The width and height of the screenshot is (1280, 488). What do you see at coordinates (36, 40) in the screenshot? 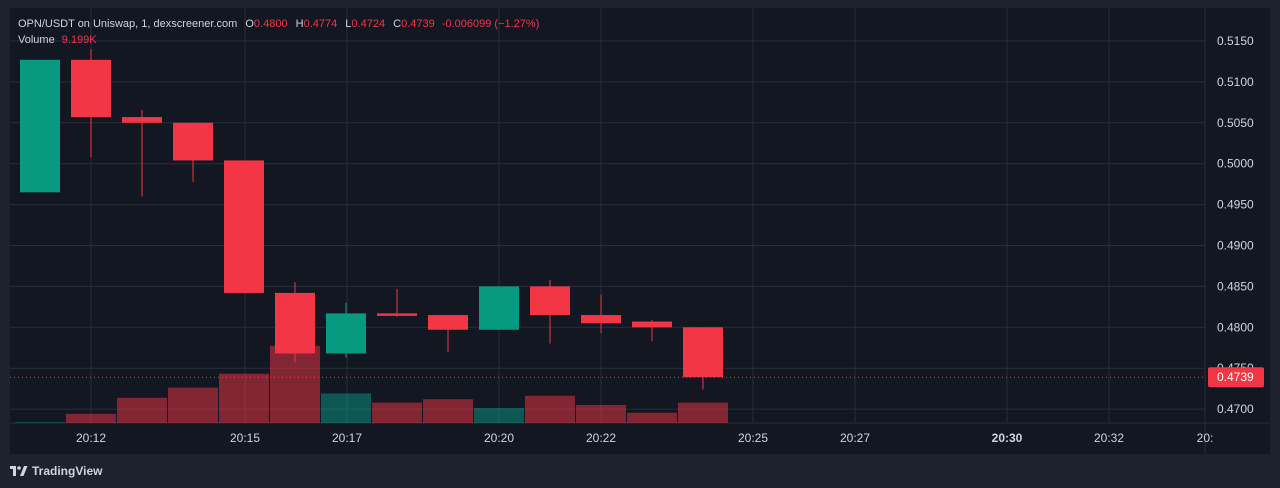
I see `legend-volume-label: Volume` at bounding box center [36, 40].